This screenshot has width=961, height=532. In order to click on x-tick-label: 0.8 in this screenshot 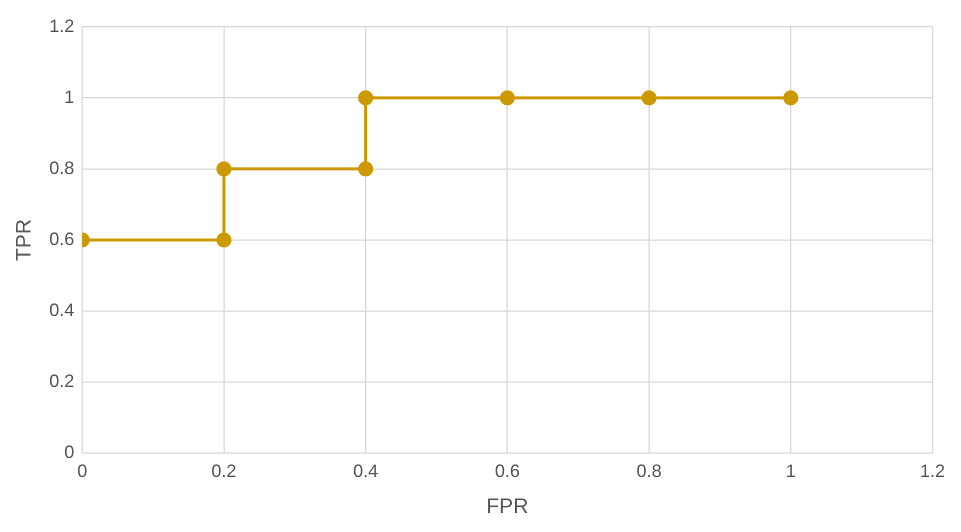, I will do `click(649, 470)`.